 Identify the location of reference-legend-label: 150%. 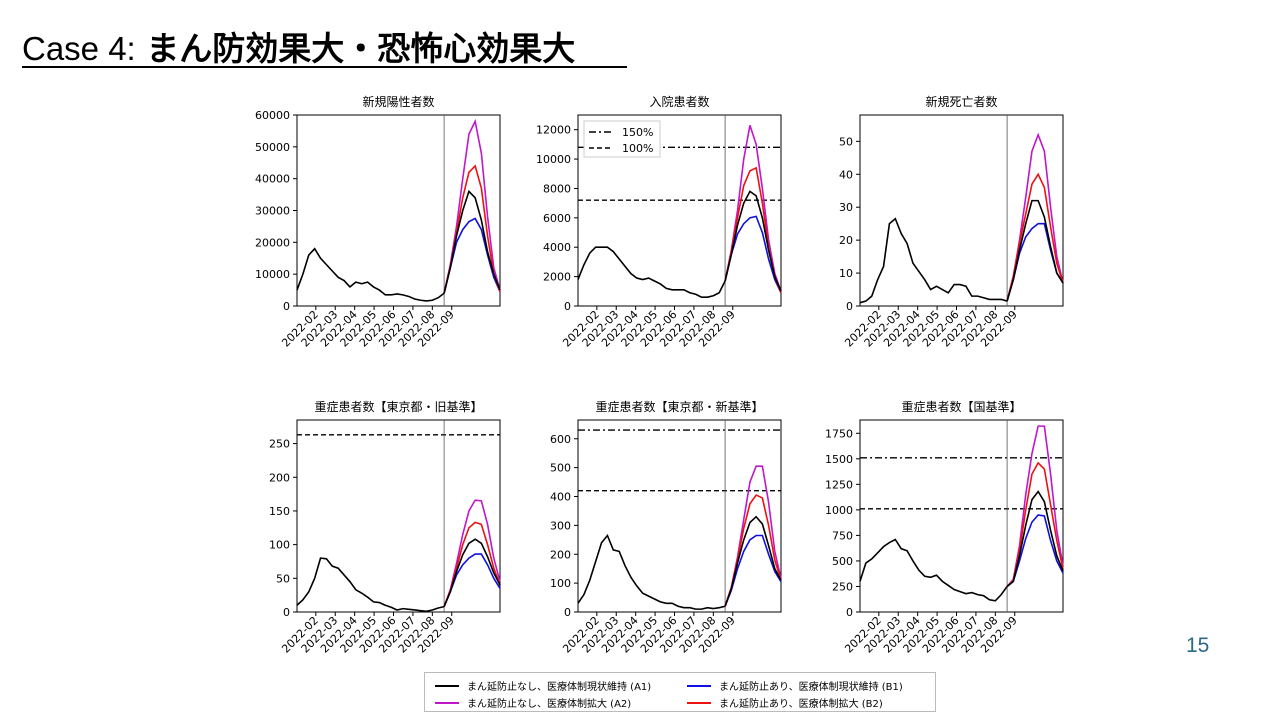
(637, 132).